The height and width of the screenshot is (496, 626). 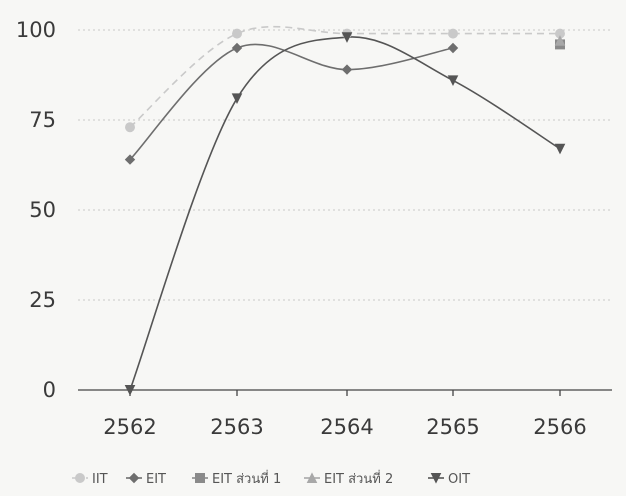 What do you see at coordinates (559, 427) in the screenshot?
I see `x-tick-label: 2566` at bounding box center [559, 427].